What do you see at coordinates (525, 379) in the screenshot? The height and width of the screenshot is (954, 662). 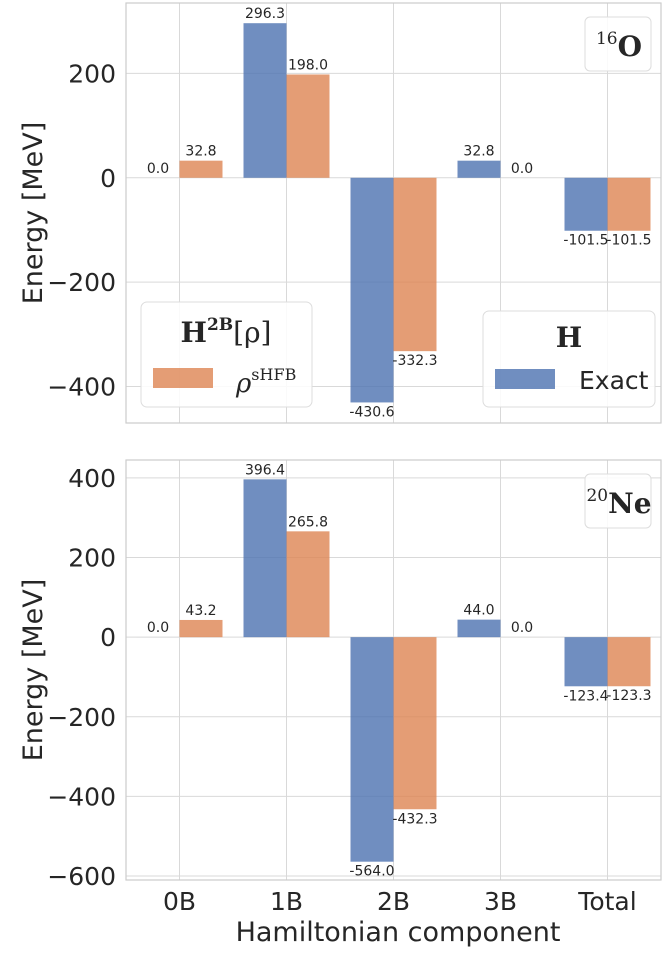 I see `legend-swatch-exact` at bounding box center [525, 379].